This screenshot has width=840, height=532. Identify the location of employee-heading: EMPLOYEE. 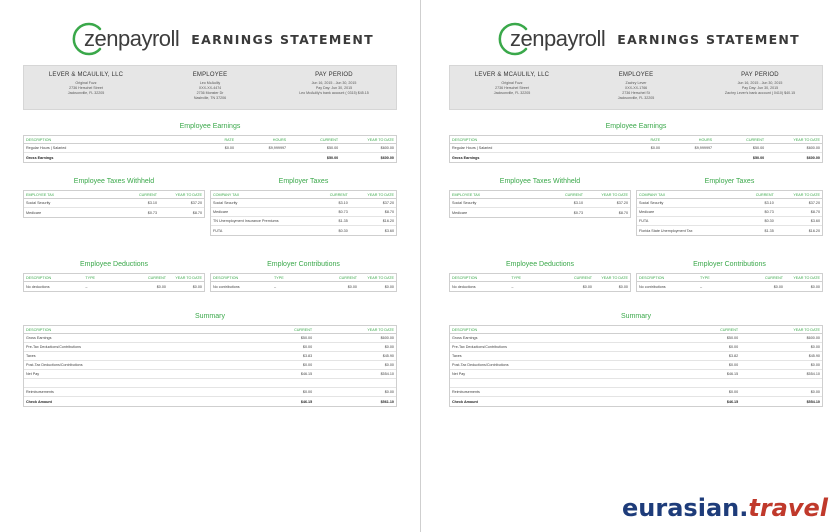
(636, 75).